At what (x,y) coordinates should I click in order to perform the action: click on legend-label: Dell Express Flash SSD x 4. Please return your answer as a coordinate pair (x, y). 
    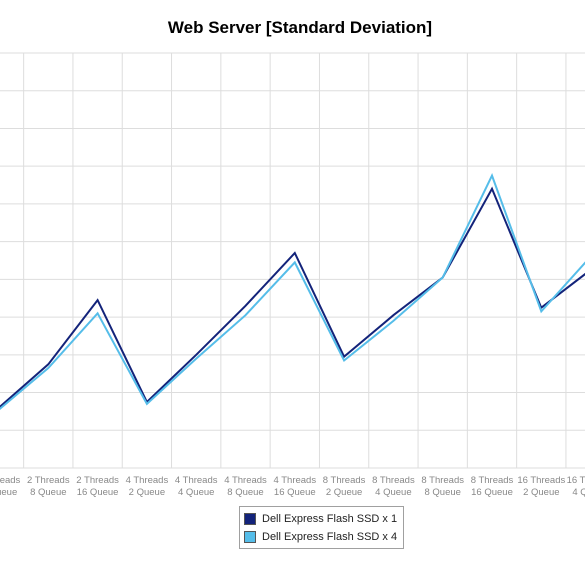
    Looking at the image, I should click on (330, 537).